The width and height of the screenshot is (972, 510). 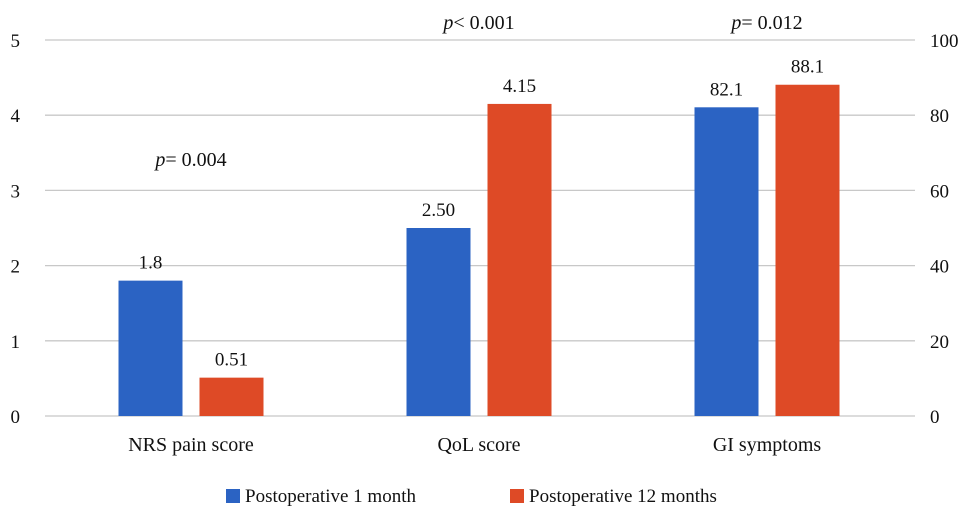 I want to click on right-tick-label: 80, so click(x=939, y=116).